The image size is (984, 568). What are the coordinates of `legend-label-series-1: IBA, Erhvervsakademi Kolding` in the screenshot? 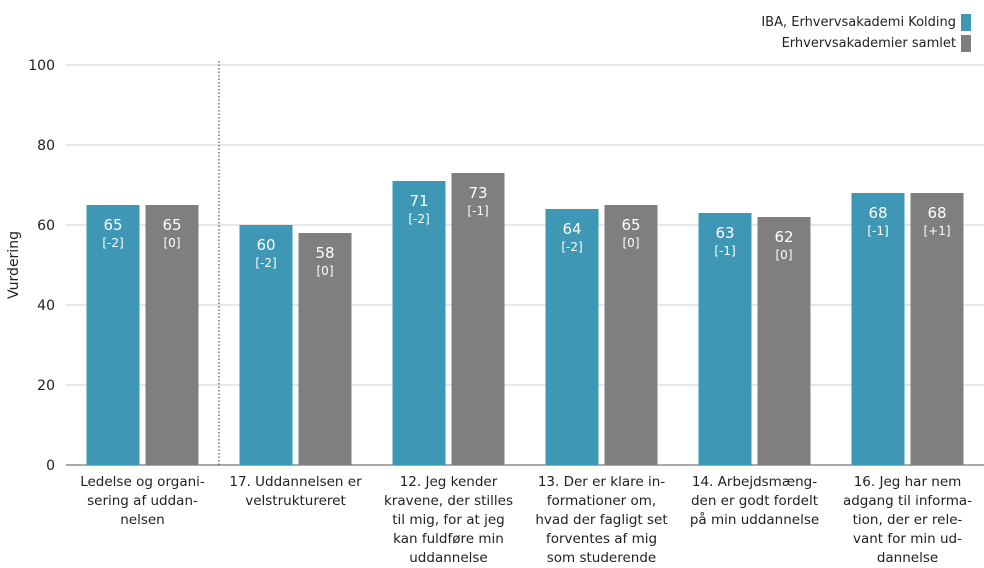 It's located at (858, 22).